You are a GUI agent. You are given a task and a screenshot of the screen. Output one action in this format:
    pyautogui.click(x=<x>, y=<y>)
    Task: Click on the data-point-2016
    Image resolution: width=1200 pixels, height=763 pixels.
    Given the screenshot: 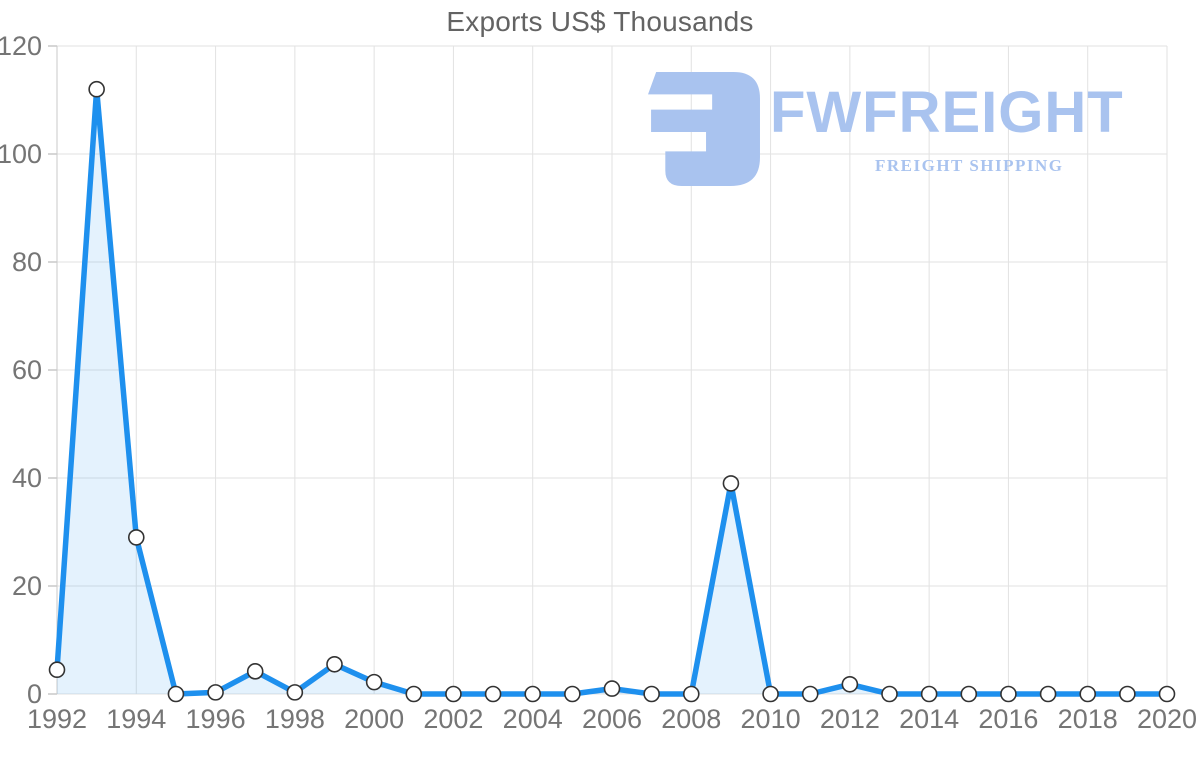 What is the action you would take?
    pyautogui.click(x=1008, y=694)
    